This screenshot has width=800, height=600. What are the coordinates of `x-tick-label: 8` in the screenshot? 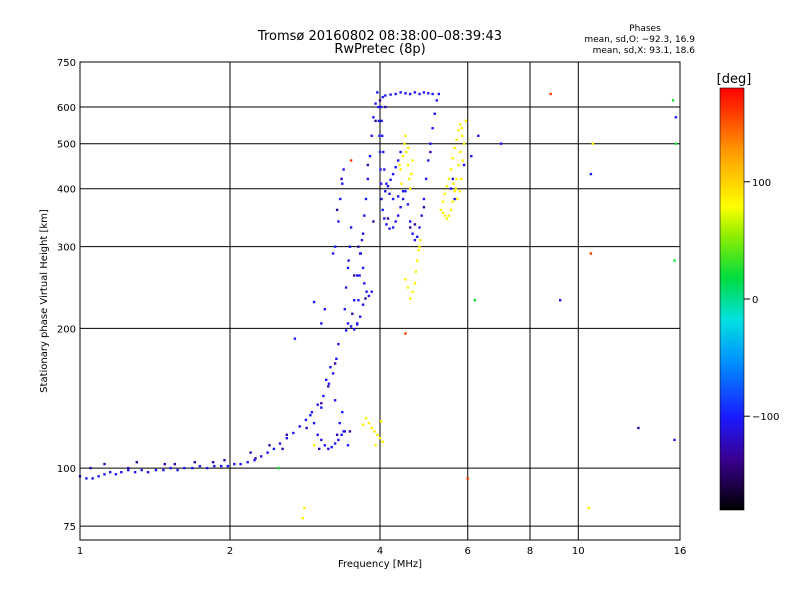 It's located at (530, 551).